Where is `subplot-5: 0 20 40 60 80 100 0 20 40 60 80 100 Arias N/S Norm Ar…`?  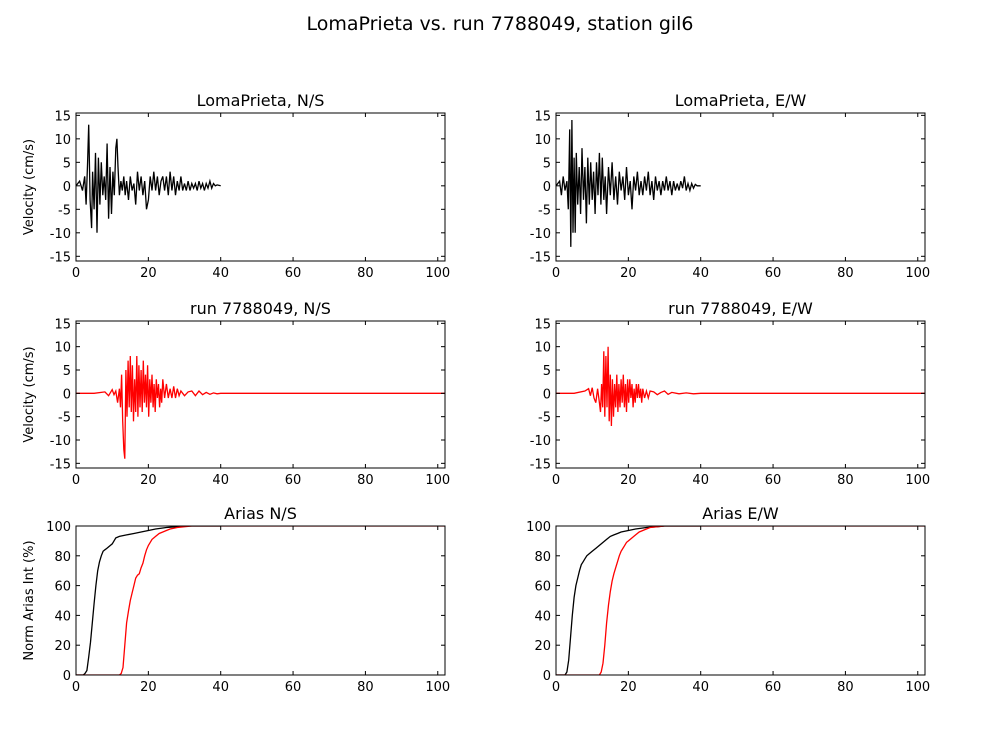
subplot-5: 0 20 40 60 80 100 0 20 40 60 80 100 Arias N/S Norm Ar… is located at coordinates (236, 599).